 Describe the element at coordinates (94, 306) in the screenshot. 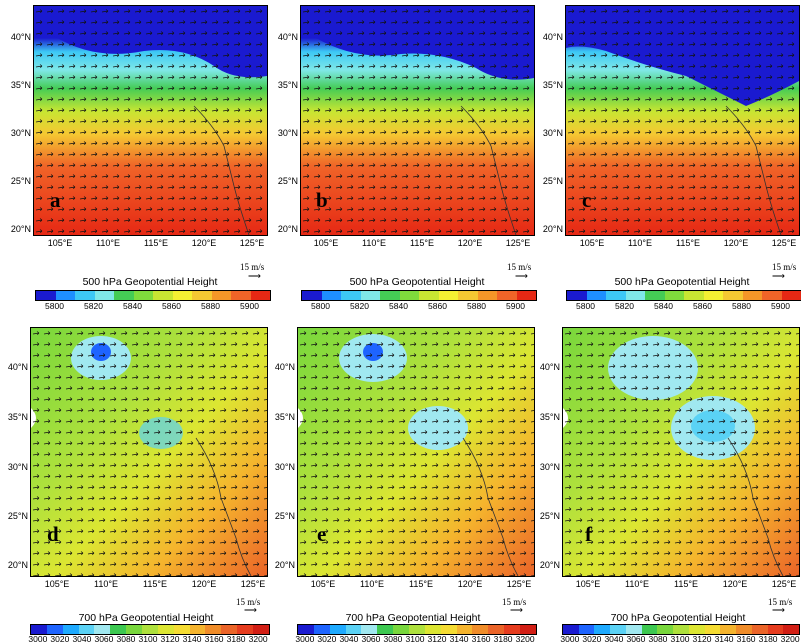

I see `colorbar-tick-label: 5820` at that location.